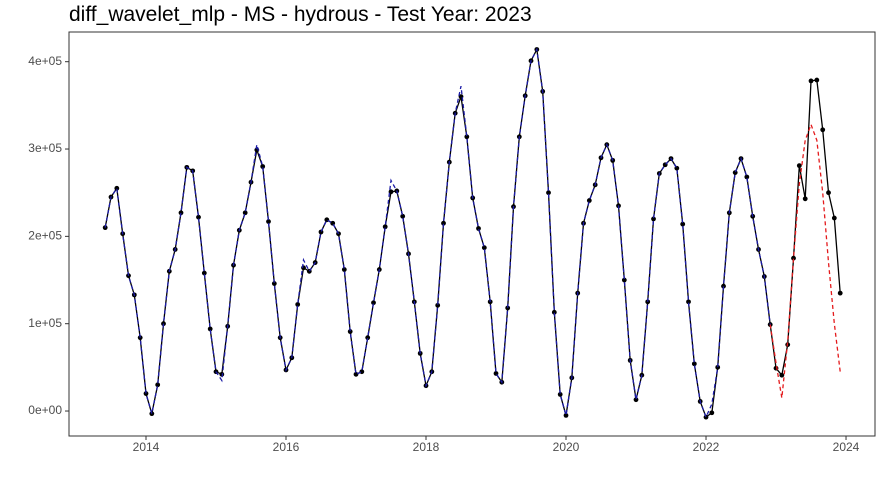 The height and width of the screenshot is (480, 880). I want to click on y-tick-label: 3e+05, so click(45, 148).